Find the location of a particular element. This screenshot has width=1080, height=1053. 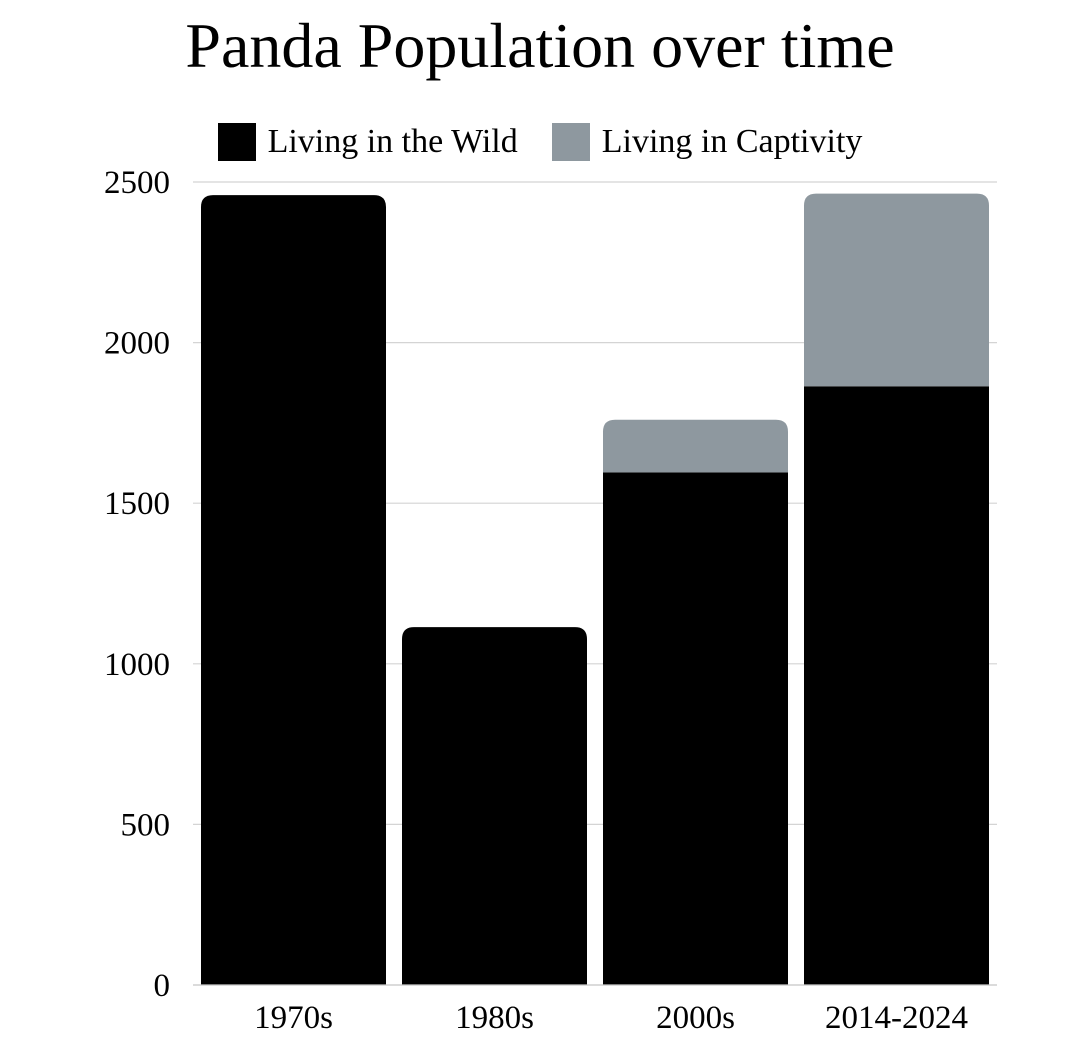

y-tick-label: 1500 is located at coordinates (137, 504).